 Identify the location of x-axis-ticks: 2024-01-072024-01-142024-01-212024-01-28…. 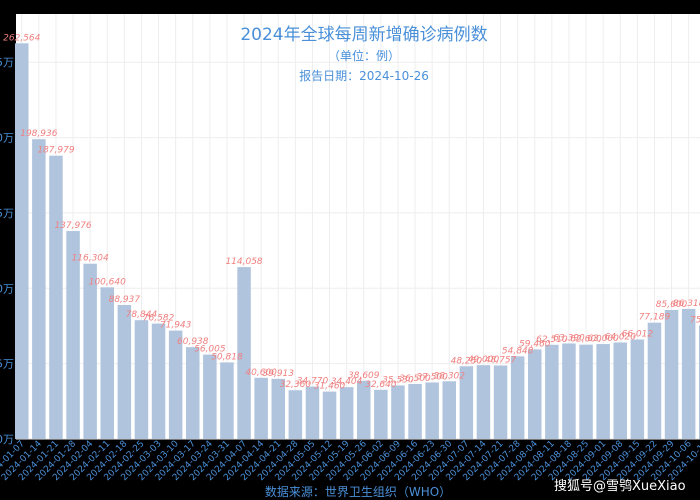
(350, 461).